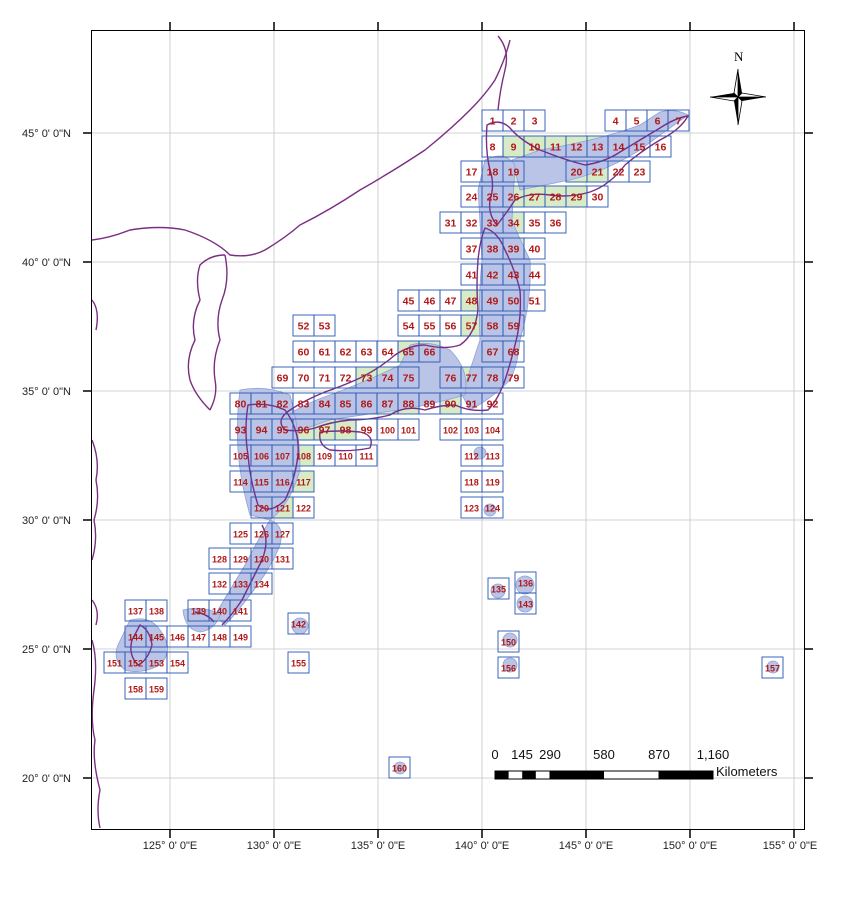 Image resolution: width=867 pixels, height=897 pixels. What do you see at coordinates (409, 327) in the screenshot?
I see `tile-number: 54` at bounding box center [409, 327].